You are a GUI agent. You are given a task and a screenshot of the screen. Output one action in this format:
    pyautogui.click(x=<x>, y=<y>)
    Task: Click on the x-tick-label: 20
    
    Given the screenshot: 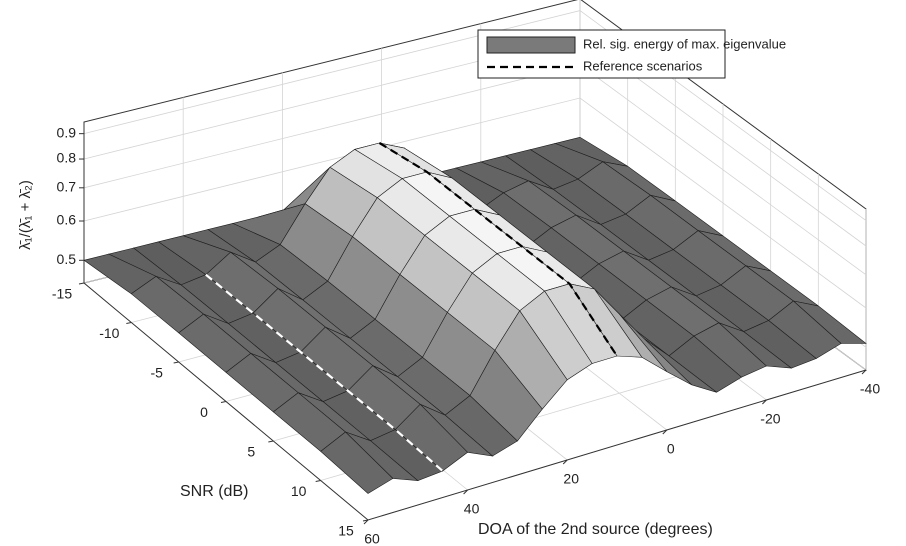 What is the action you would take?
    pyautogui.click(x=571, y=479)
    